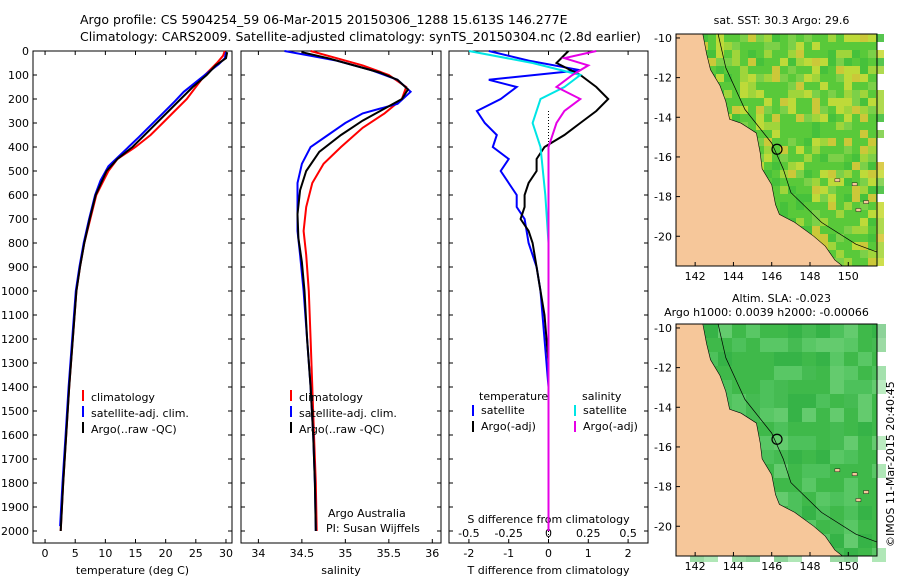 The height and width of the screenshot is (580, 900). What do you see at coordinates (15, 291) in the screenshot?
I see `y-tick-label: 1000` at bounding box center [15, 291].